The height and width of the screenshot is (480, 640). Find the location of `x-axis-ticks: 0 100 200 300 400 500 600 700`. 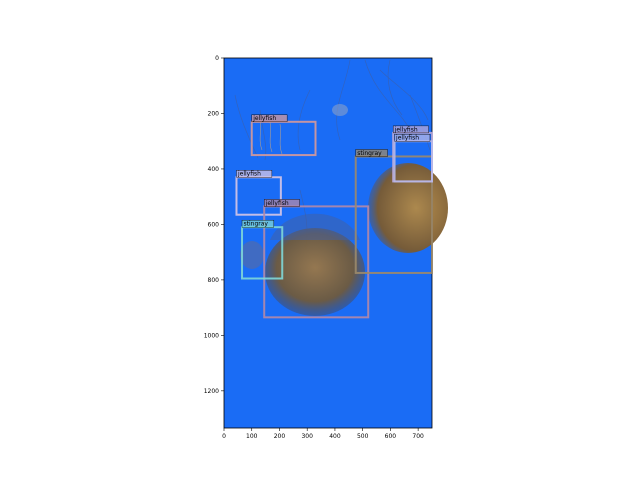

x-axis-ticks: 0 100 200 300 400 500 600 700 is located at coordinates (323, 434).